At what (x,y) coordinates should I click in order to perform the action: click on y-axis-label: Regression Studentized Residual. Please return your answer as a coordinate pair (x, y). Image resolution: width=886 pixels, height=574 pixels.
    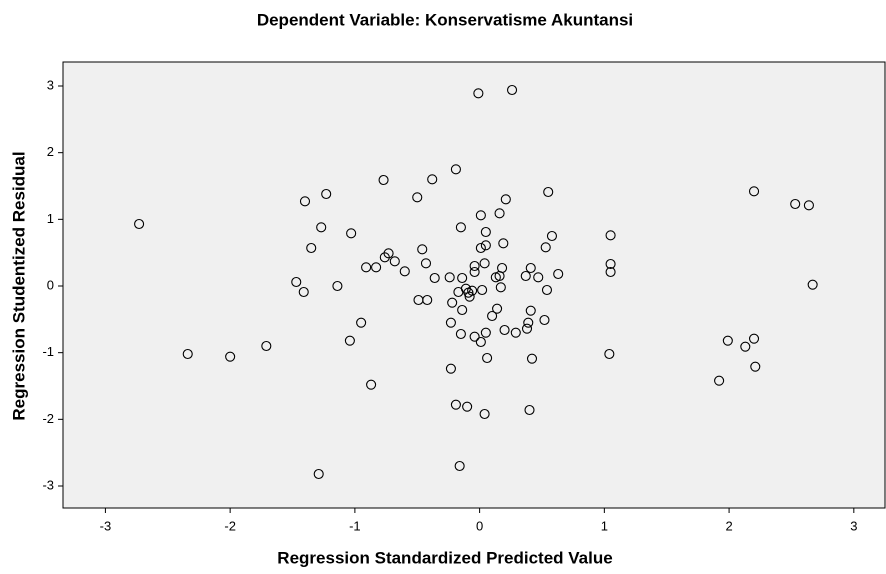
    Looking at the image, I should click on (18, 285).